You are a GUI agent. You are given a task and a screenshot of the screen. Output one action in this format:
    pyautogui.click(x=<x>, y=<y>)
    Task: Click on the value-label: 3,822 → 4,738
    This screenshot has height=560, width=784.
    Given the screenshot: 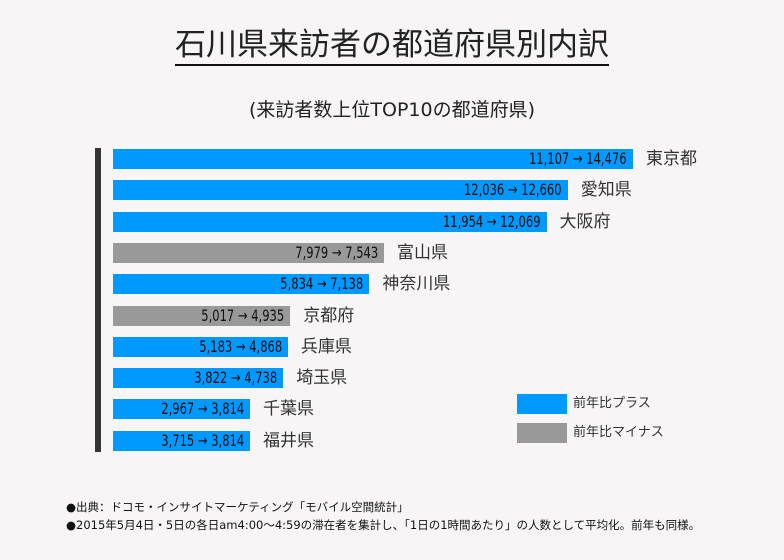 What is the action you would take?
    pyautogui.click(x=236, y=378)
    